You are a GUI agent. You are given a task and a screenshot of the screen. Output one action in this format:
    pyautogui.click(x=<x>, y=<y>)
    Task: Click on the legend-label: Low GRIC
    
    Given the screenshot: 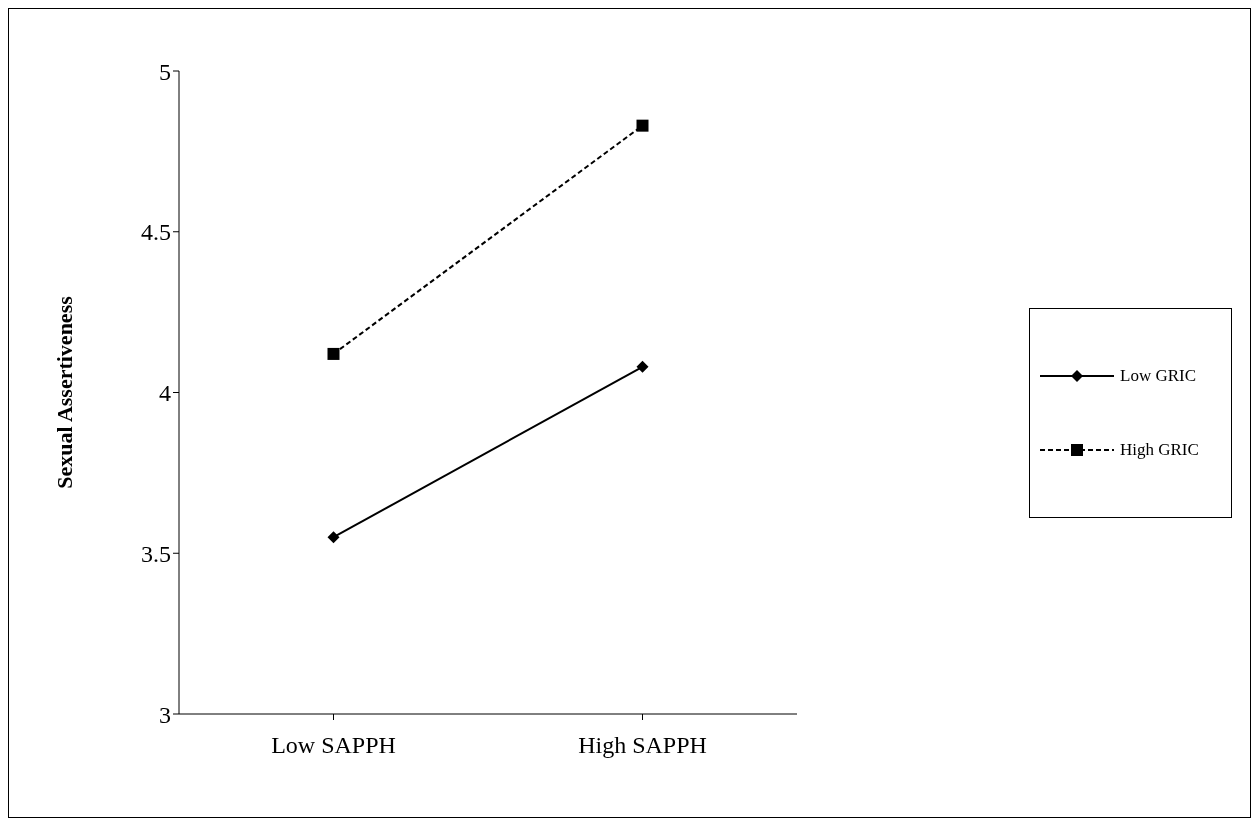 What is the action you would take?
    pyautogui.click(x=1158, y=376)
    